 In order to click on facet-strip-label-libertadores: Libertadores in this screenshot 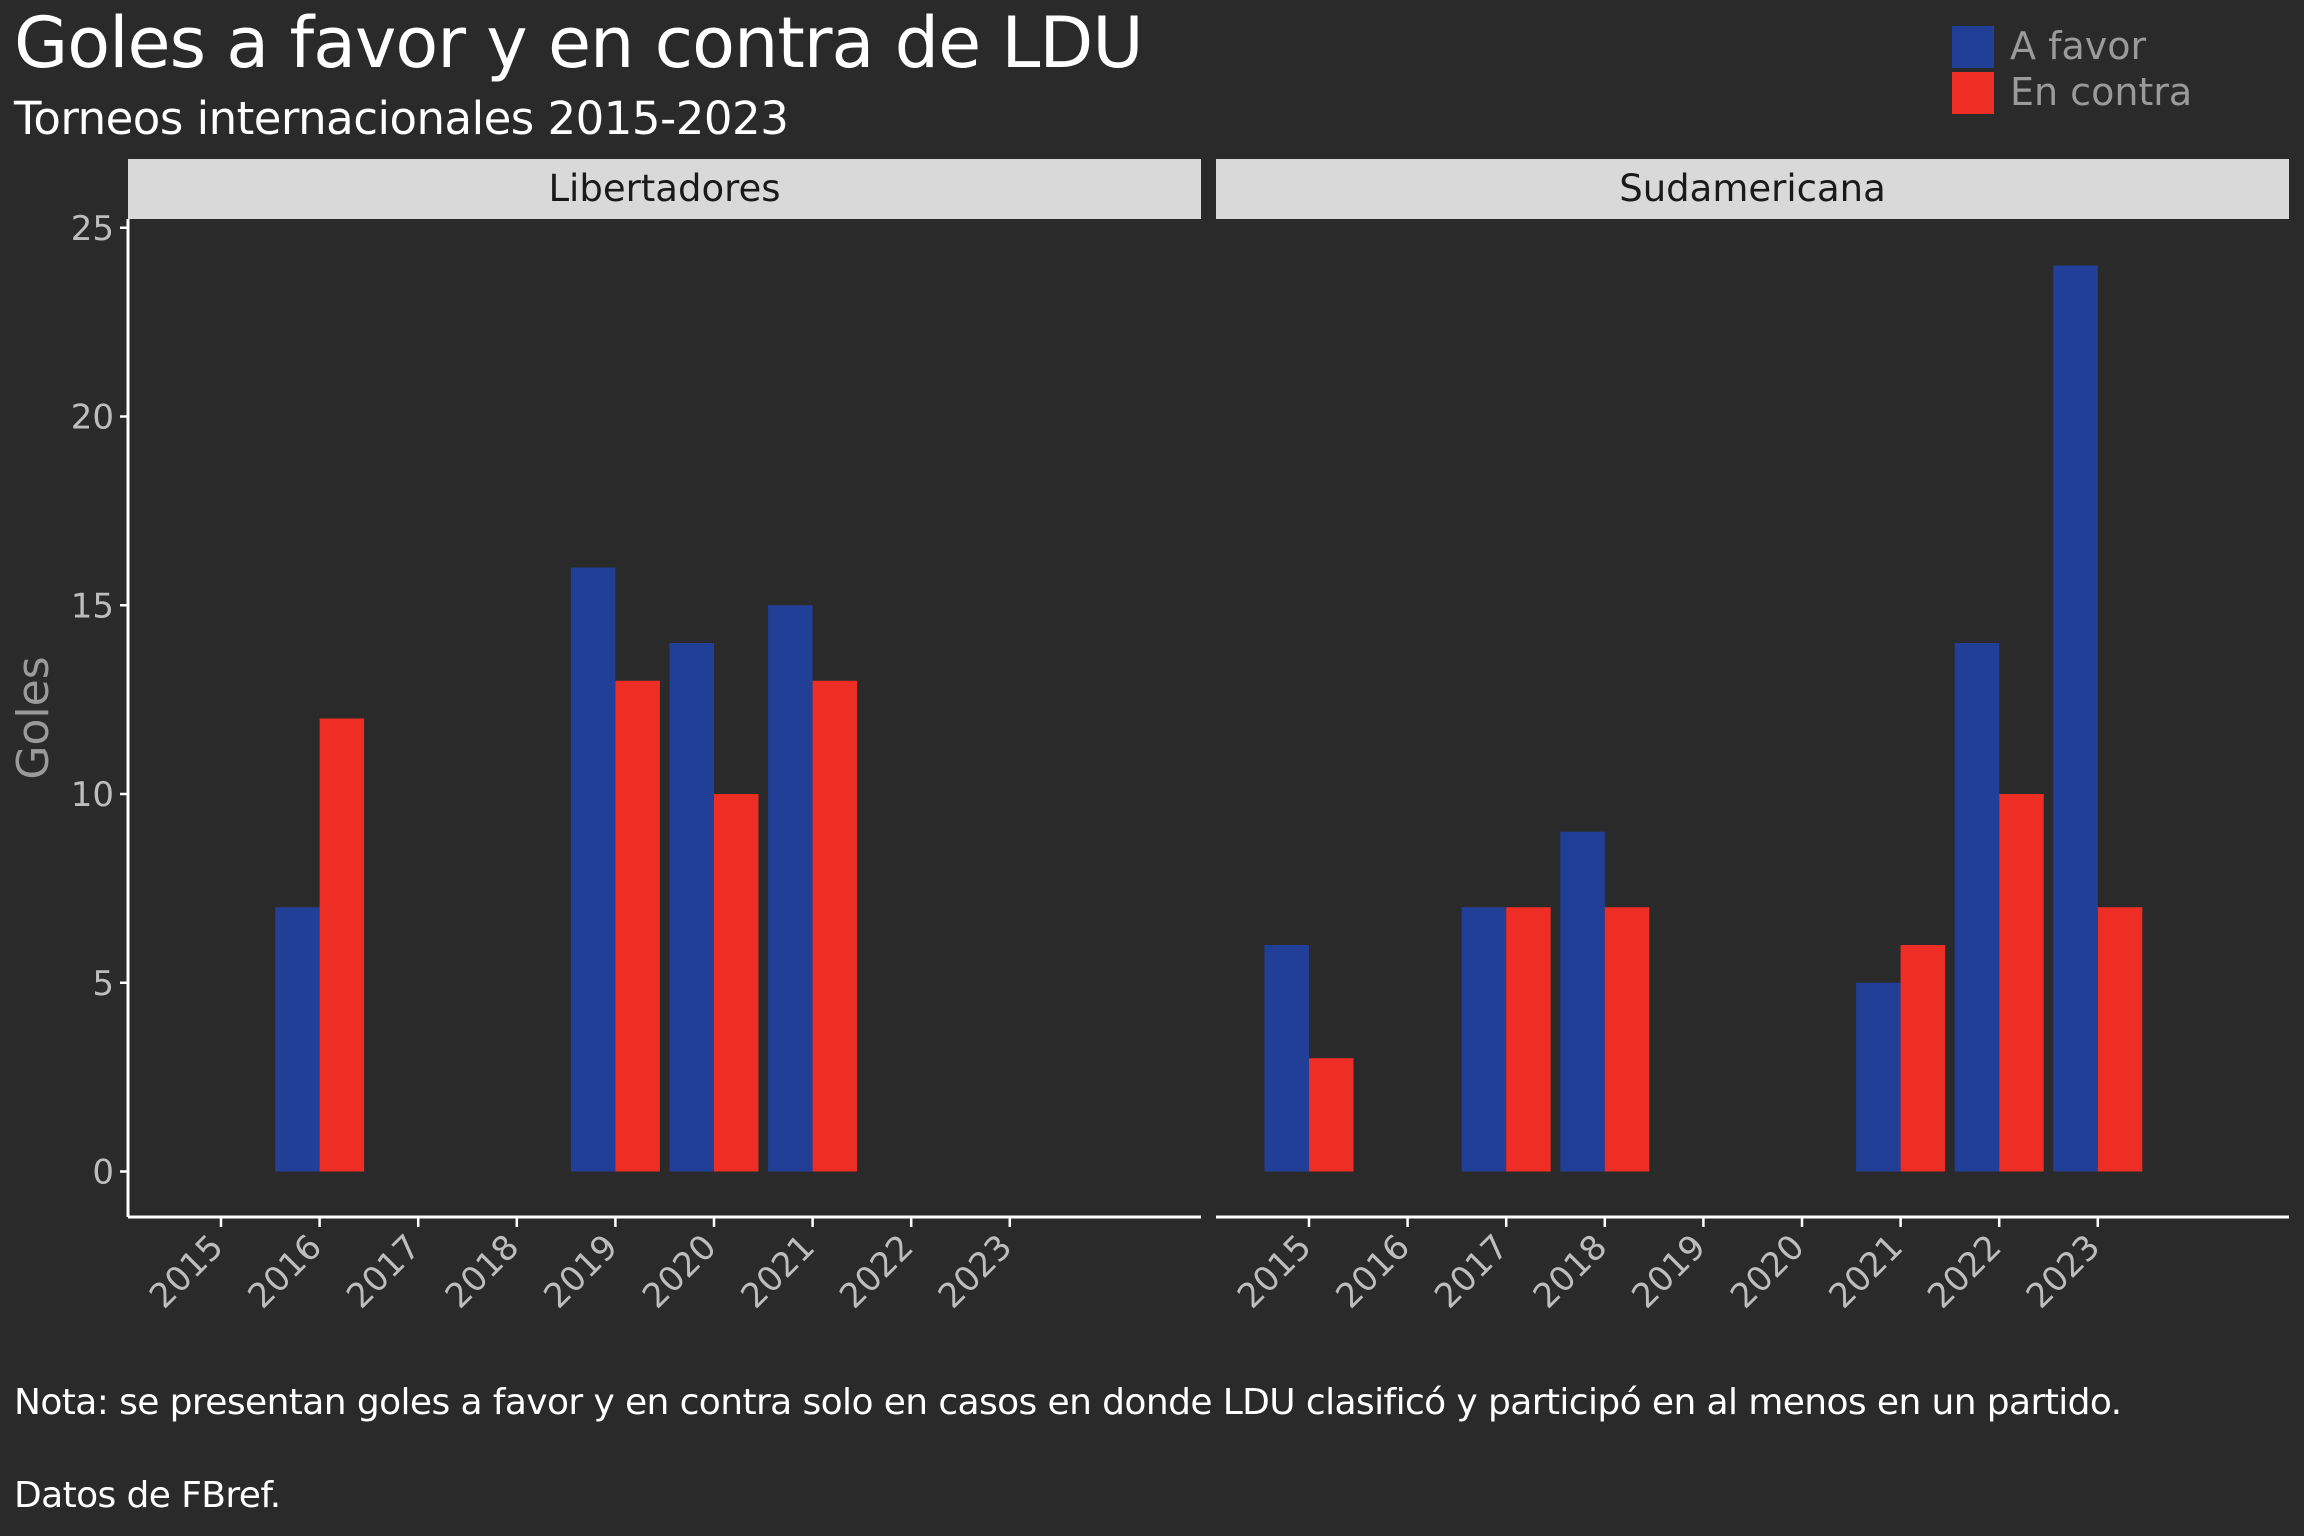, I will do `click(664, 188)`.